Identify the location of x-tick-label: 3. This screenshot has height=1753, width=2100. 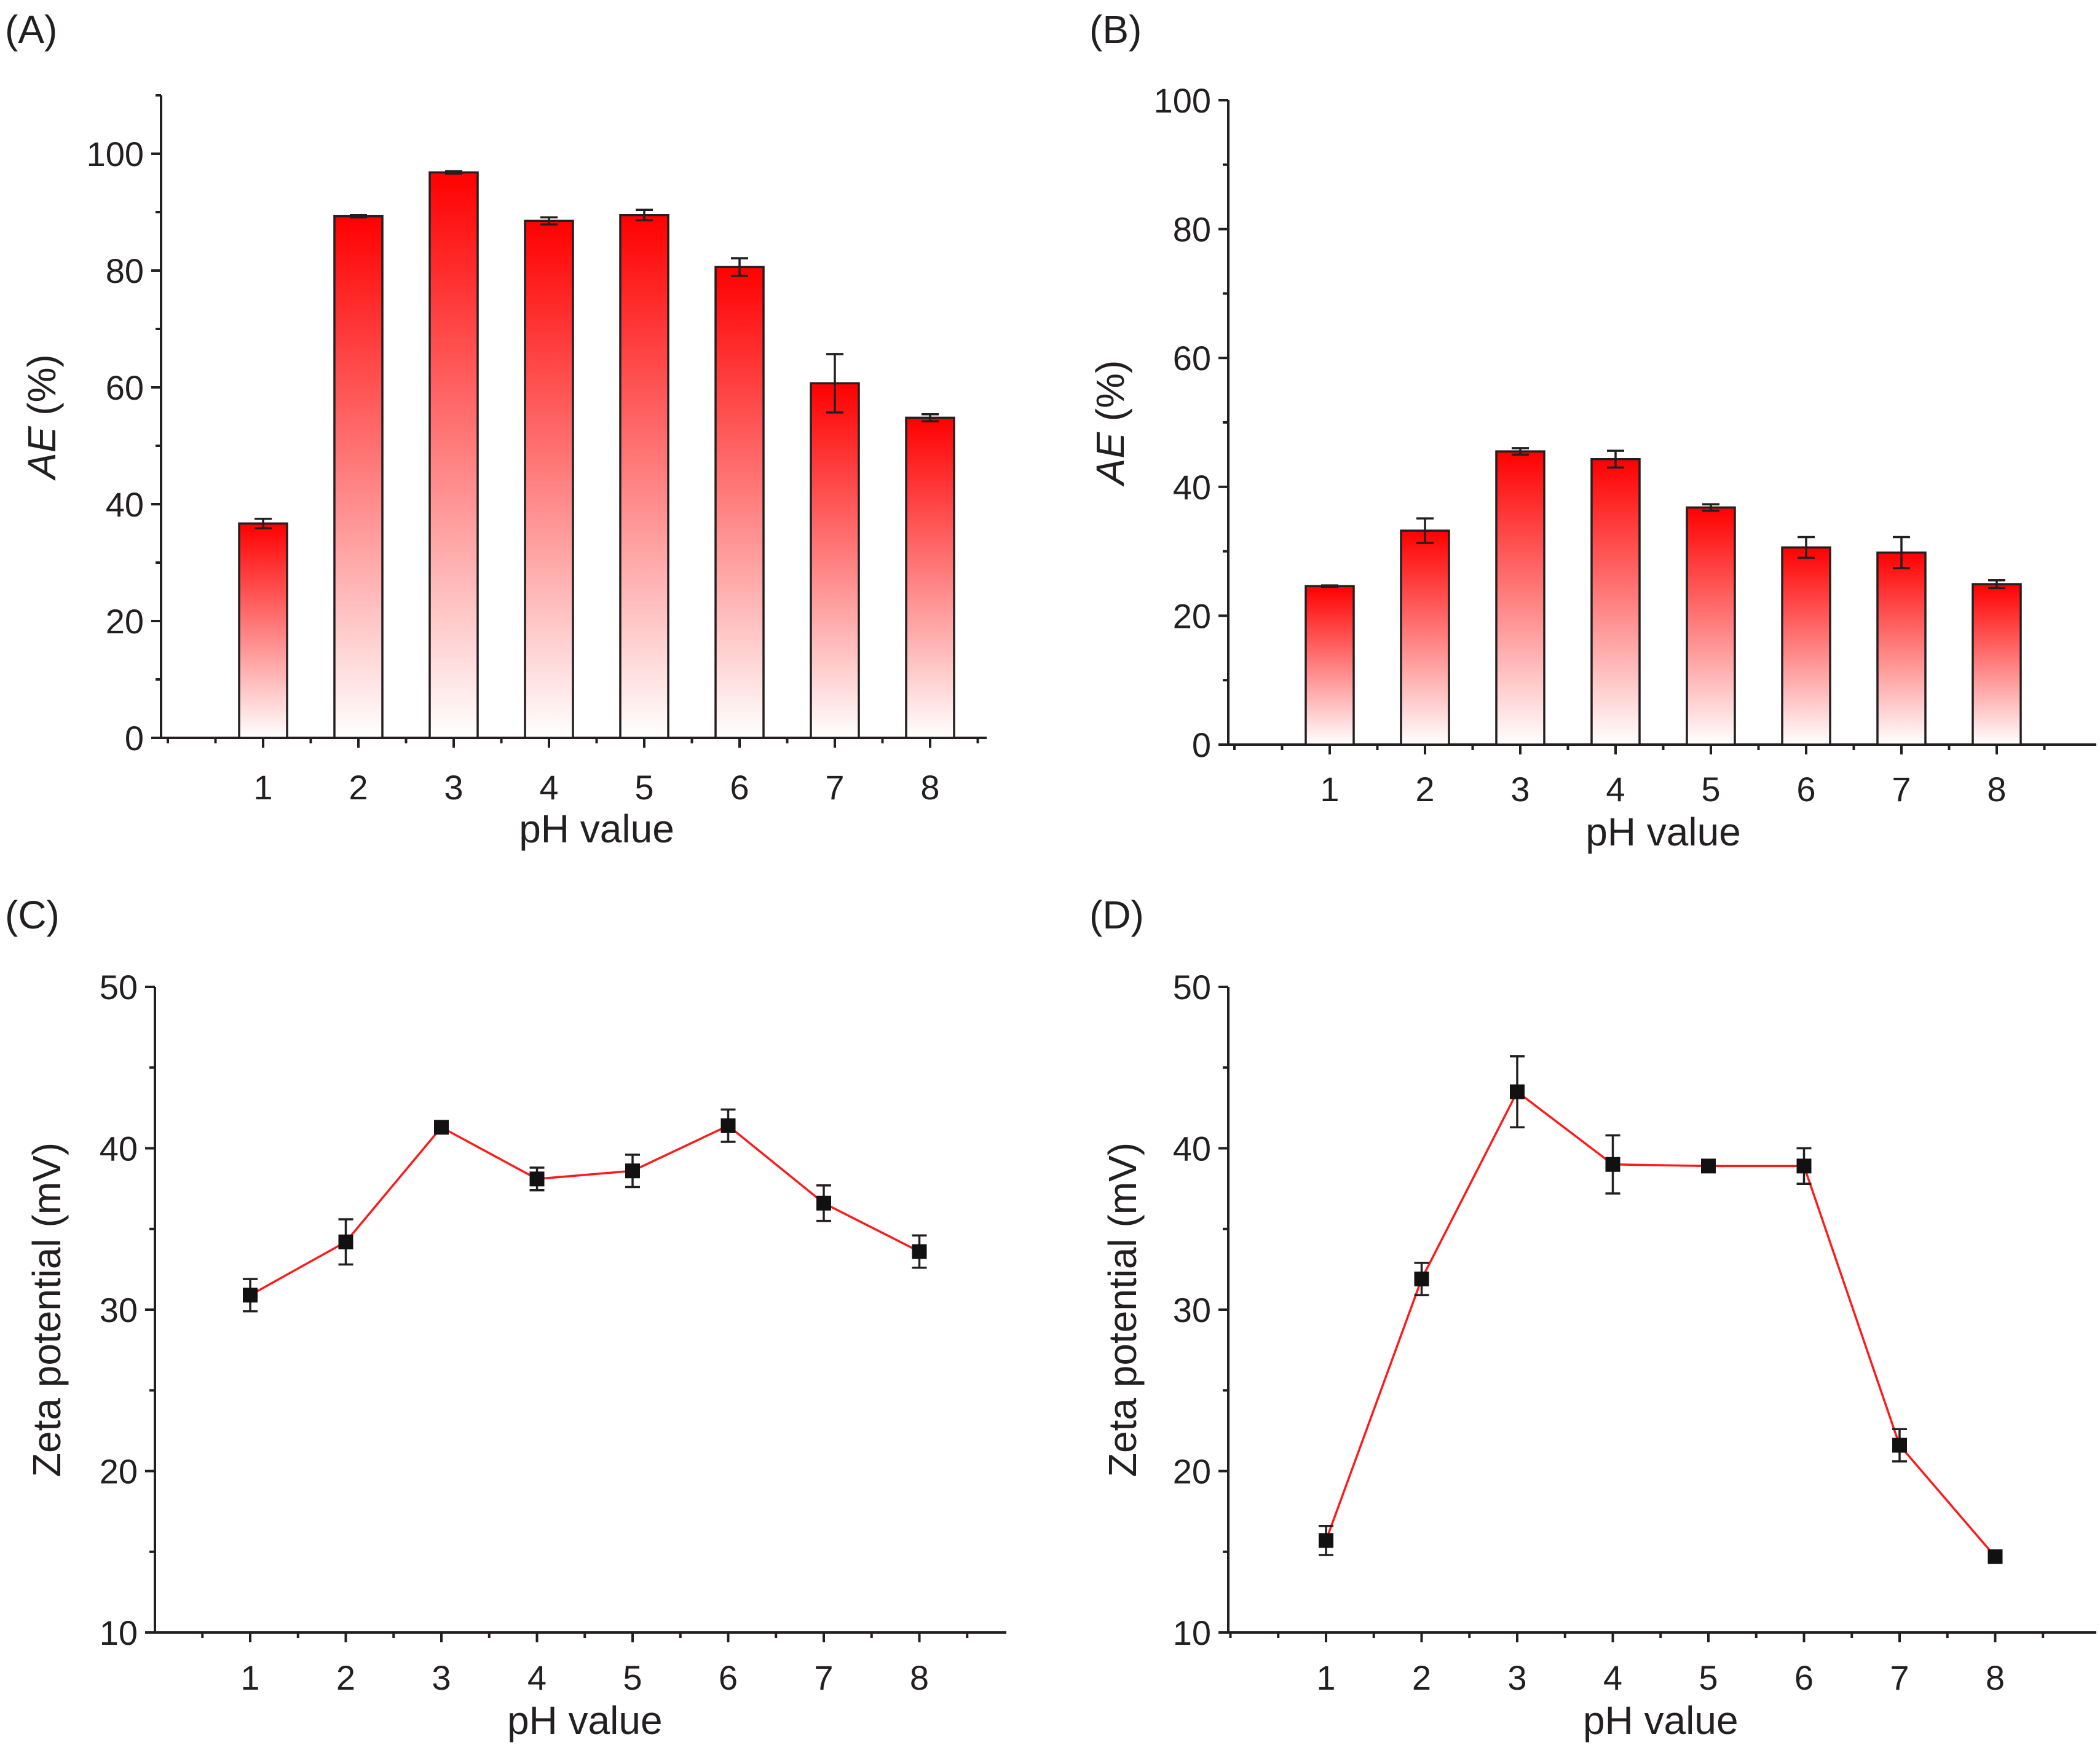
(454, 787).